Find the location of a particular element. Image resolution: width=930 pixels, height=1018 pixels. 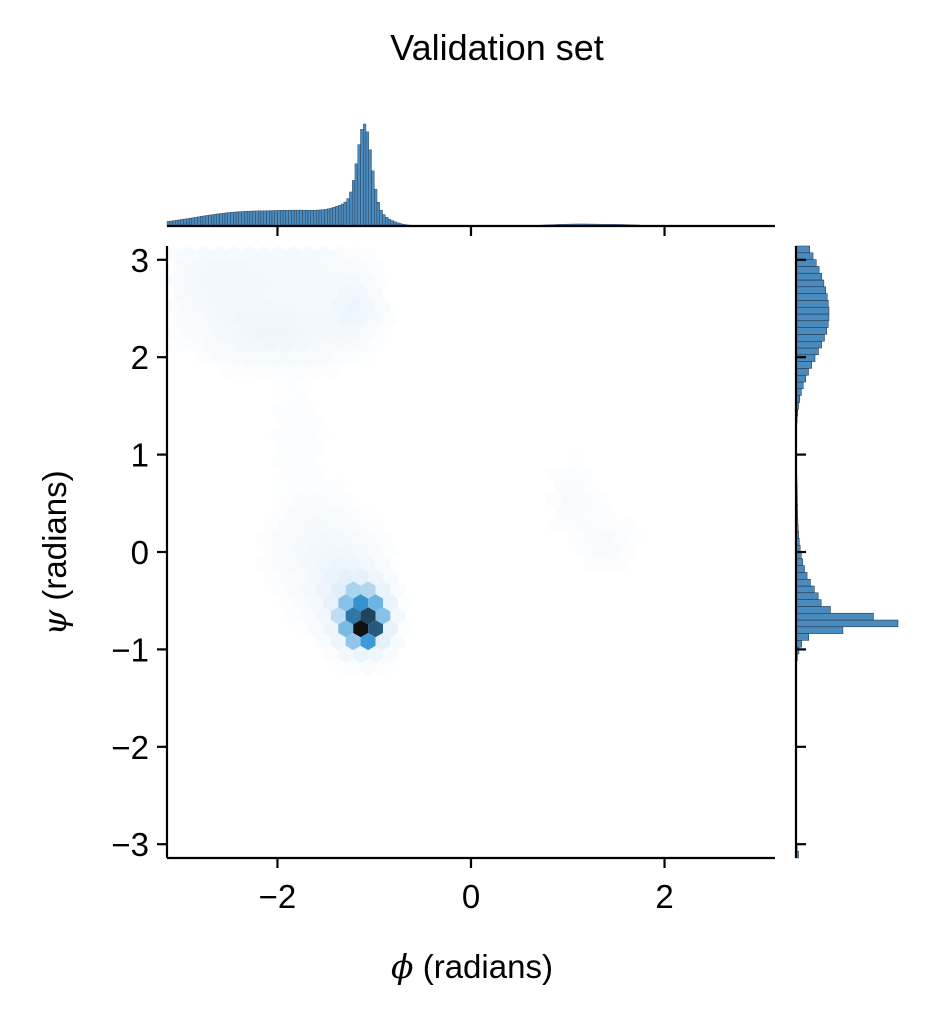

y-axis-unit: (radians) is located at coordinates (54, 539).